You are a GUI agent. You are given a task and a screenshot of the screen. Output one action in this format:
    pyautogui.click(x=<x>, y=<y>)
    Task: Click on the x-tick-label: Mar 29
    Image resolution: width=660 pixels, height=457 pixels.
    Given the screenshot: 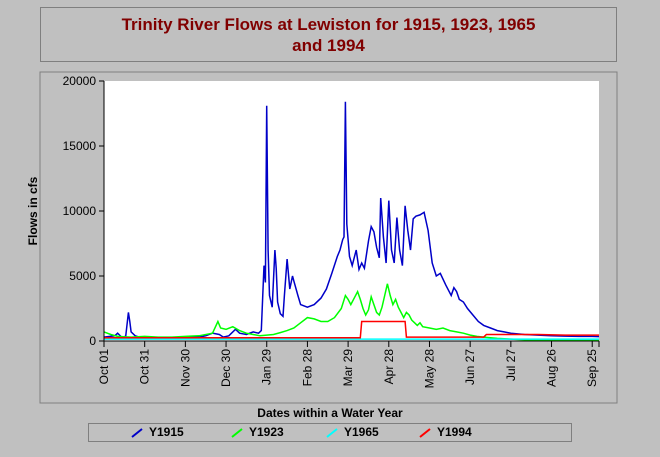 What is the action you would take?
    pyautogui.click(x=348, y=368)
    